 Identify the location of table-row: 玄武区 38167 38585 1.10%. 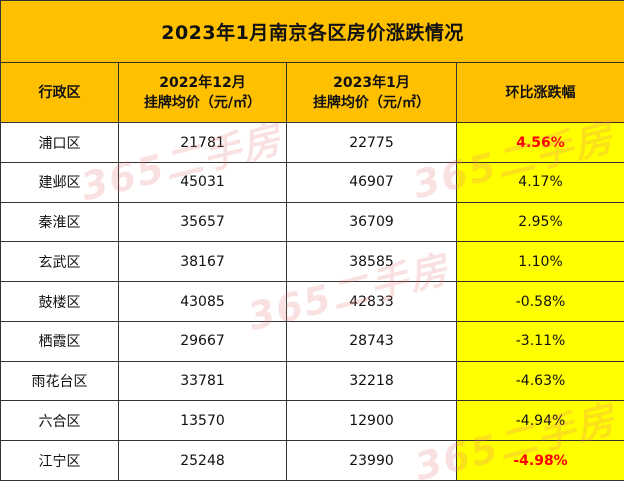
(312, 262).